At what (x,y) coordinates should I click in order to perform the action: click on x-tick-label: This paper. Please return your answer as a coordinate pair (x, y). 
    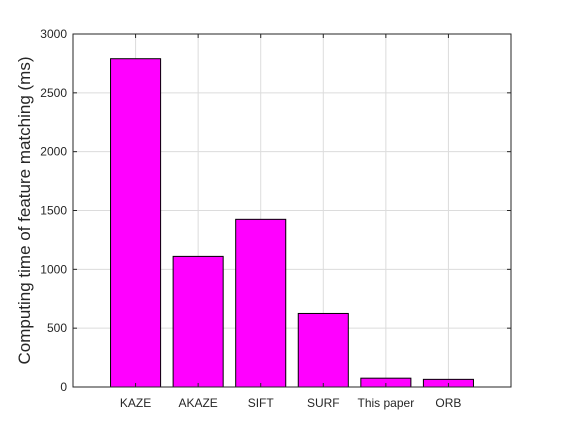
    Looking at the image, I should click on (386, 403).